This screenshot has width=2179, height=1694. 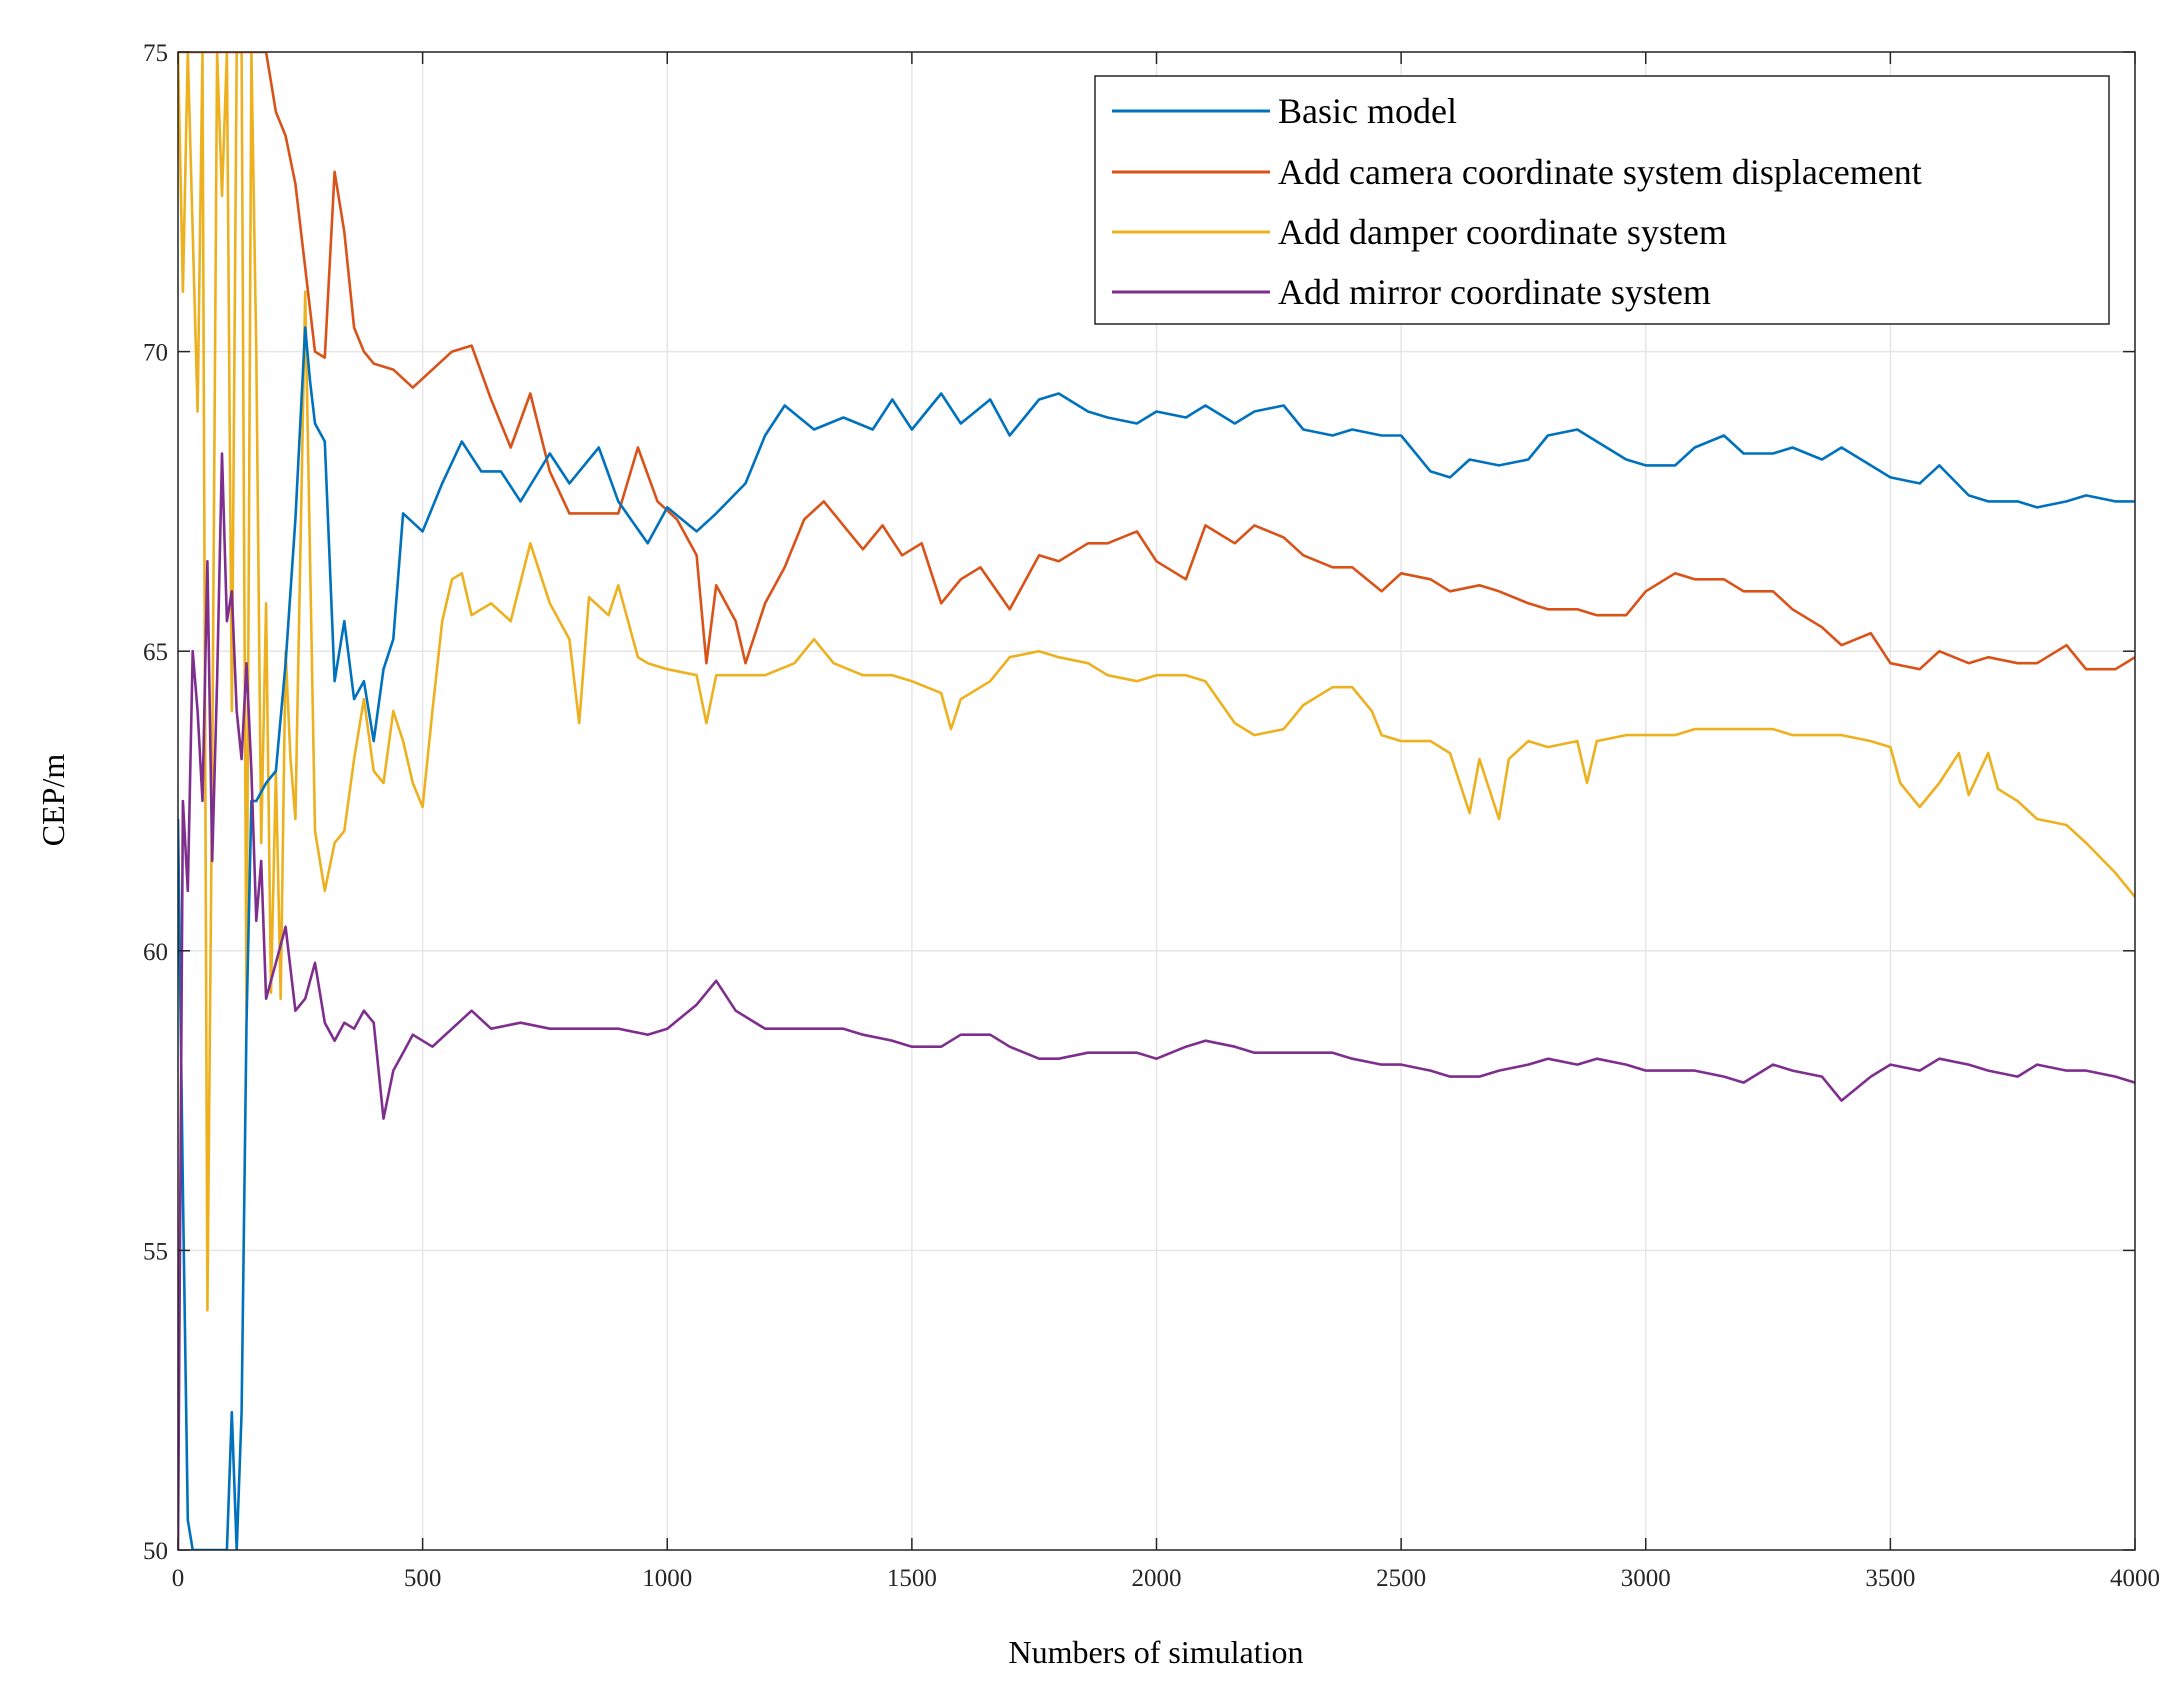 What do you see at coordinates (178, 1578) in the screenshot?
I see `x-tick-label: 0` at bounding box center [178, 1578].